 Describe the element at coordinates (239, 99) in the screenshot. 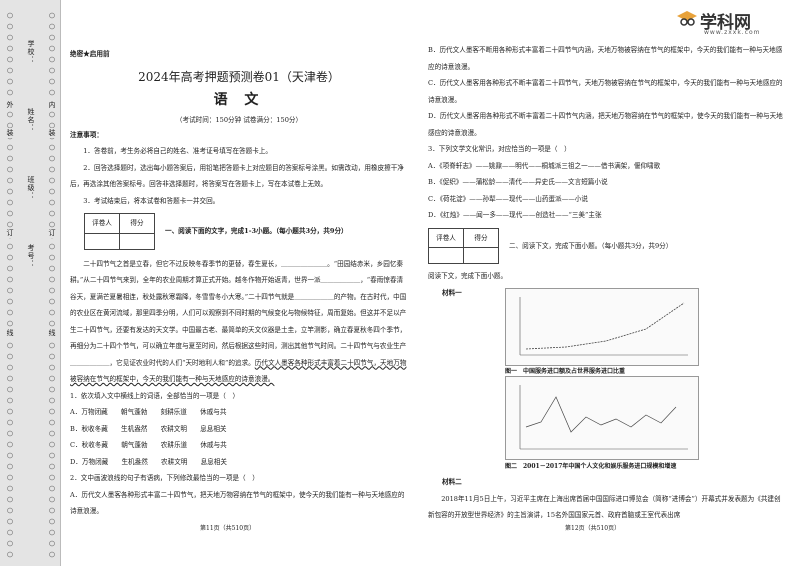

I see `subject: 语 文` at that location.